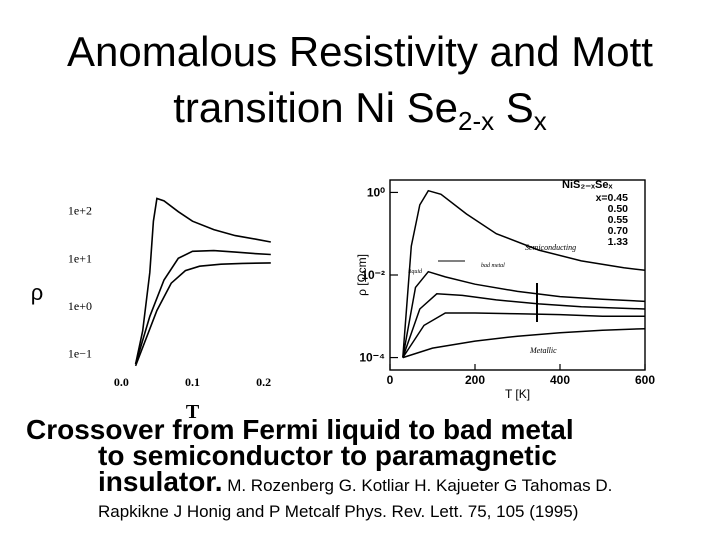 Image resolution: width=720 pixels, height=540 pixels. Describe the element at coordinates (415, 272) in the screenshot. I see `annotation-liquid: liquid` at that location.